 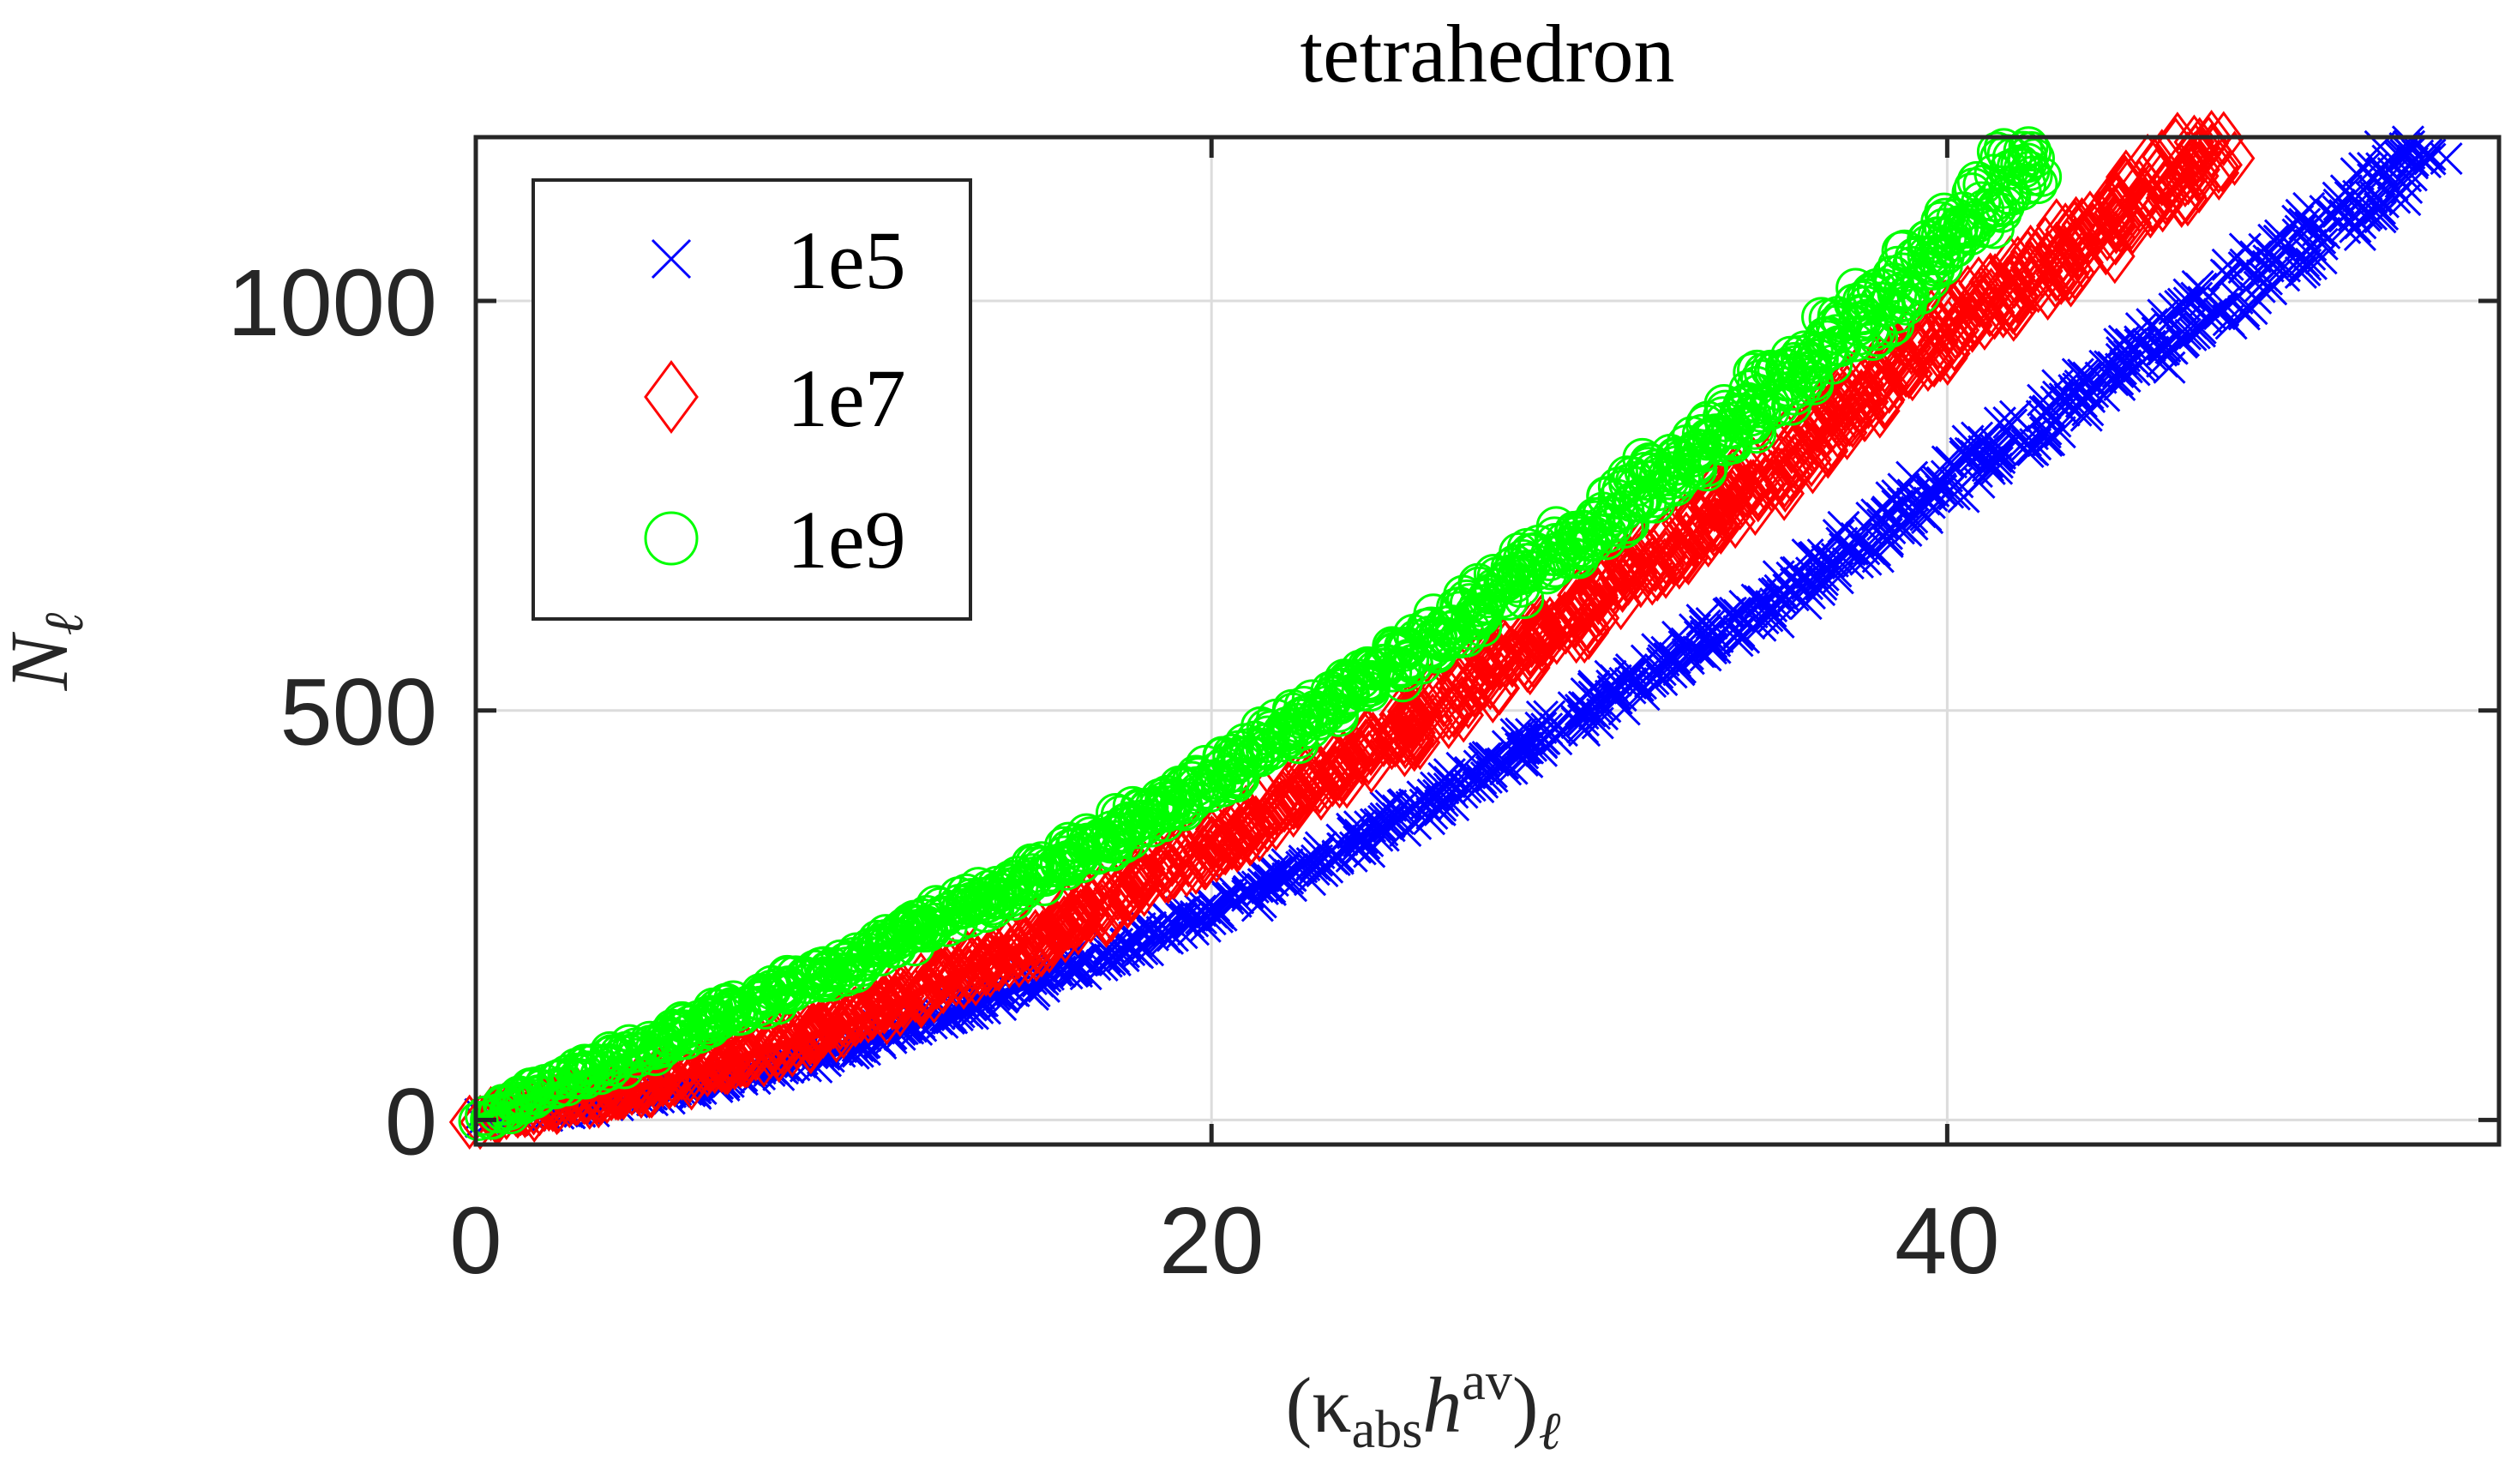 What do you see at coordinates (752, 999) in the screenshot?
I see `series-line` at bounding box center [752, 999].